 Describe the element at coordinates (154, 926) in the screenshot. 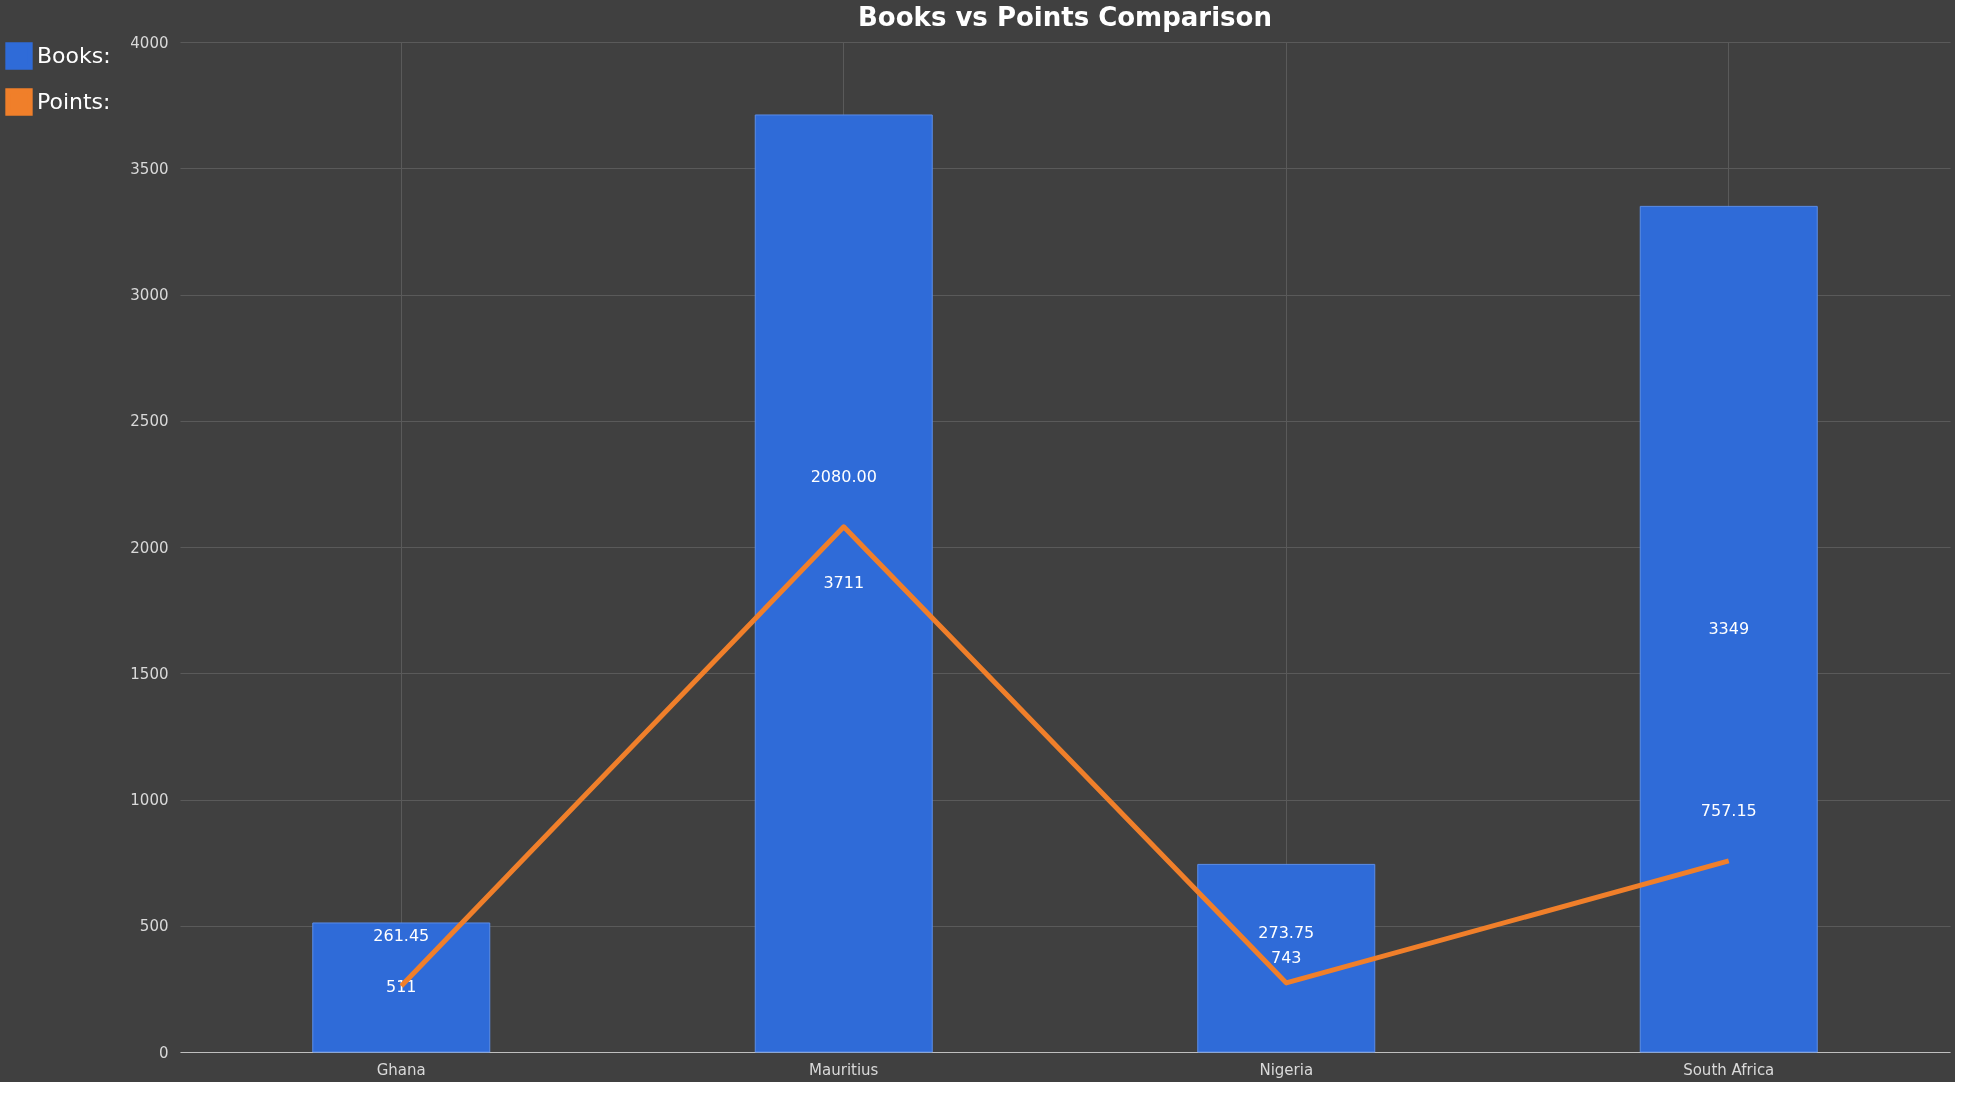

I see `y-tick-label: 500` at that location.